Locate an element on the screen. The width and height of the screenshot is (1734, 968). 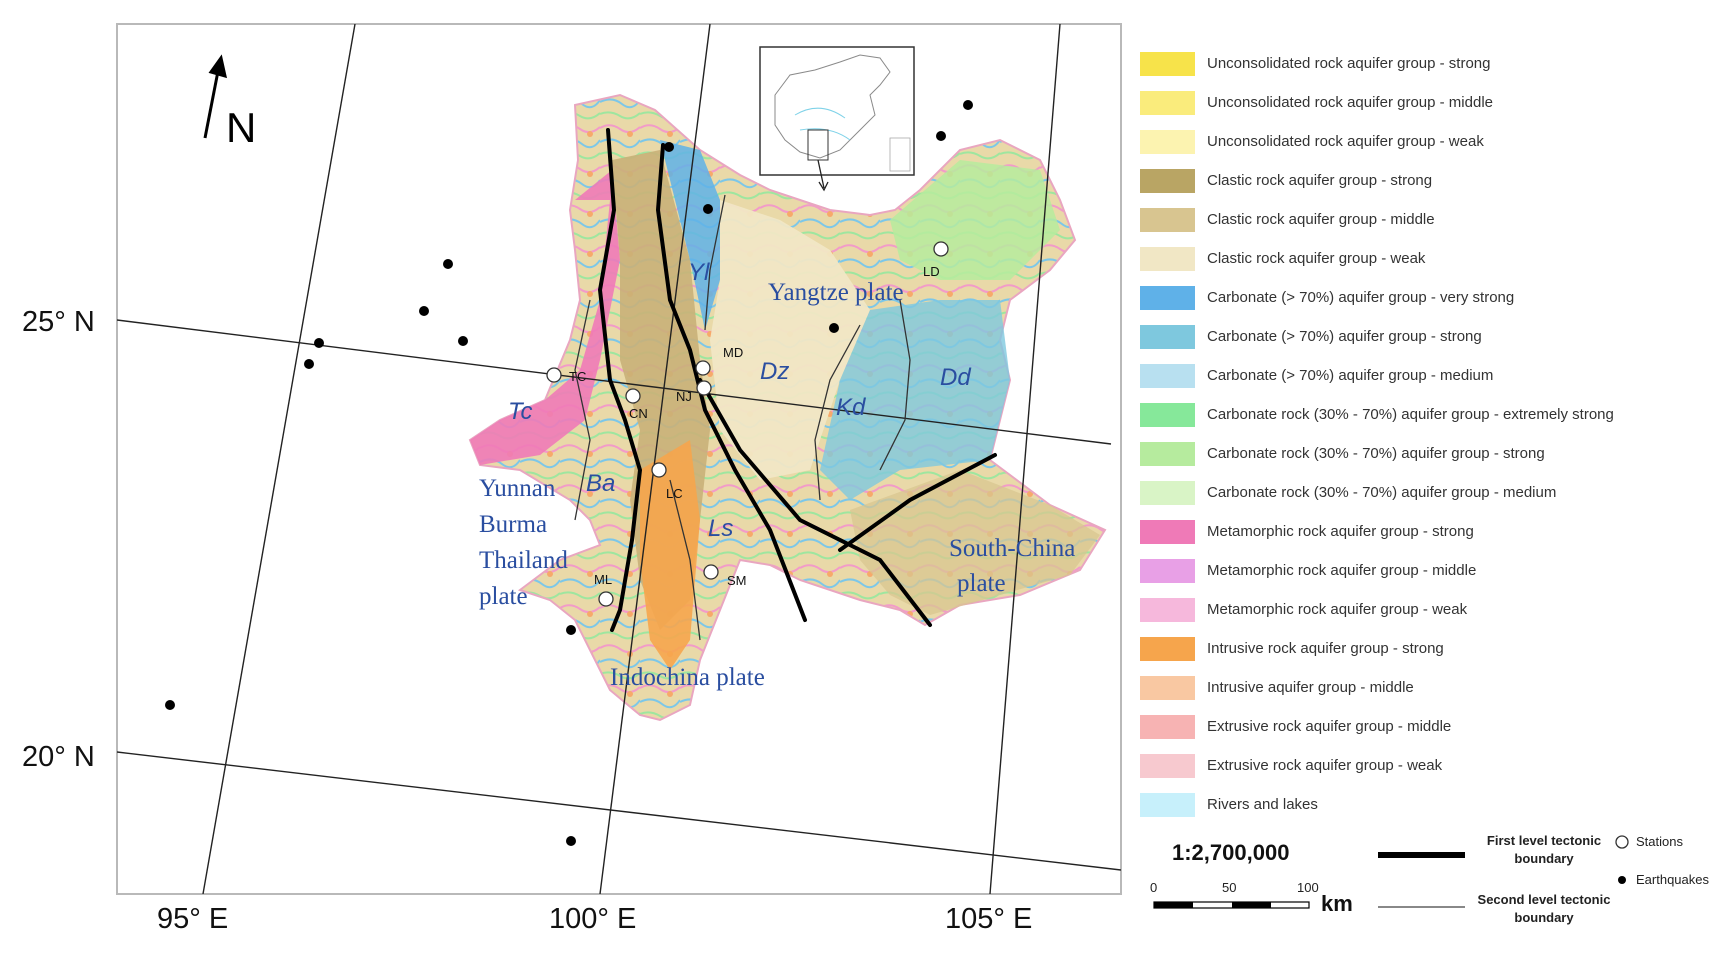
plate-label-yunnan-2: Burma is located at coordinates (513, 524).